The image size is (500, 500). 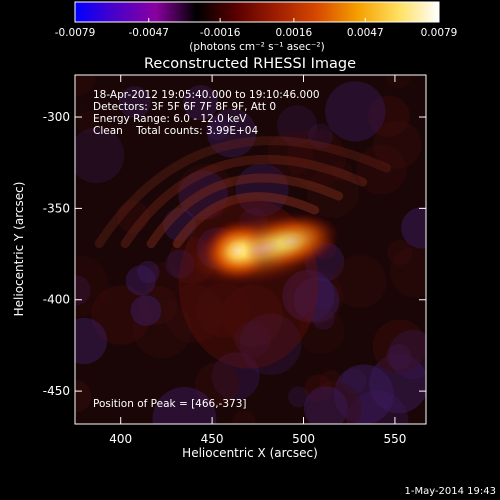 I want to click on flare-source, so click(x=263, y=248).